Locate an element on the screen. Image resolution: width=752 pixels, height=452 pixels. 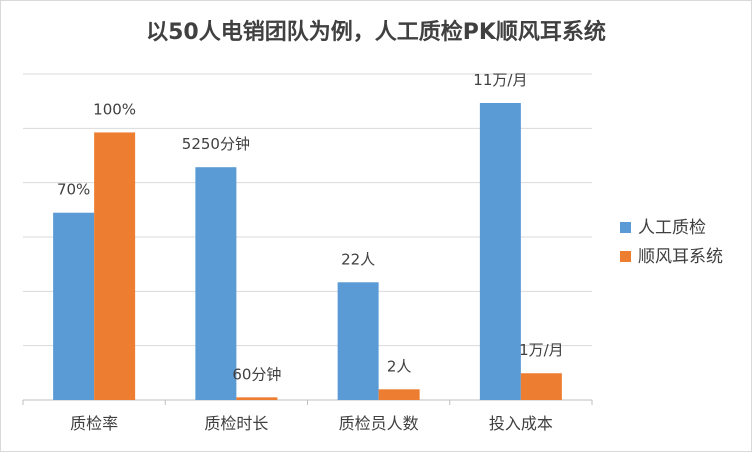
data-label: 22人 is located at coordinates (358, 259).